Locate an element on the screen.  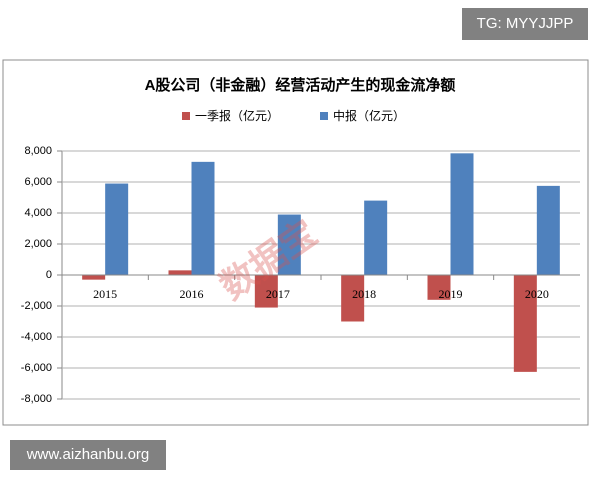
x-tick-label: 2020 is located at coordinates (537, 294).